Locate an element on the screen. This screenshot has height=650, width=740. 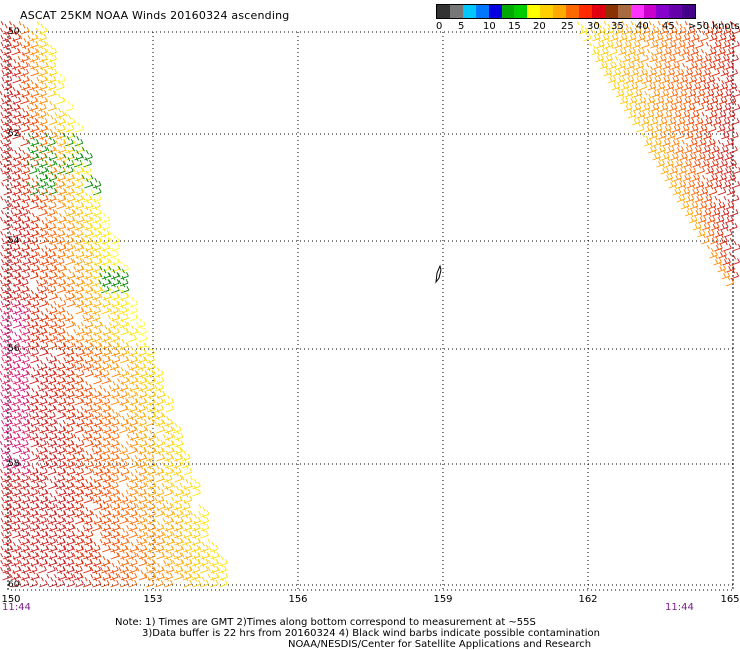
chart-title: ASCAT 25KM NOAA Winds 20160324 ascending is located at coordinates (155, 15).